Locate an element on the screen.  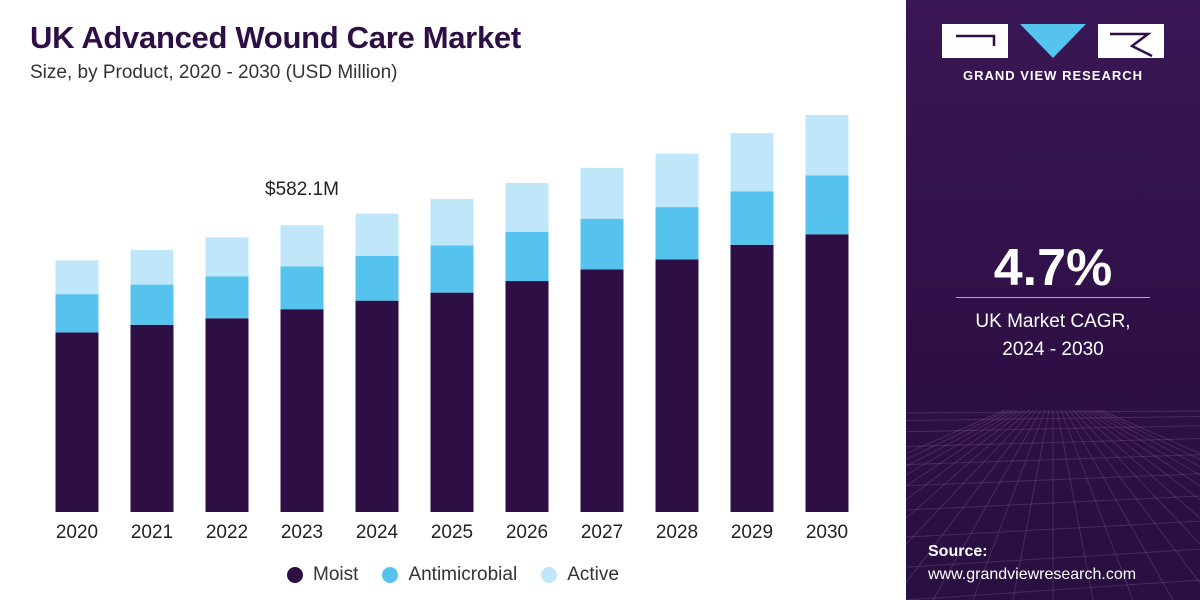
cagr-label-line1: UK Market CAGR, is located at coordinates (1053, 321).